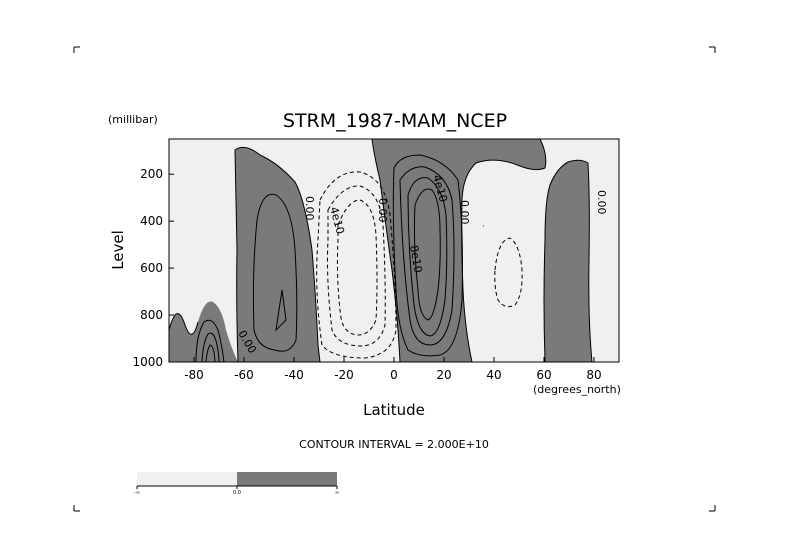 The height and width of the screenshot is (558, 789). I want to click on x-tick-label: 80, so click(593, 375).